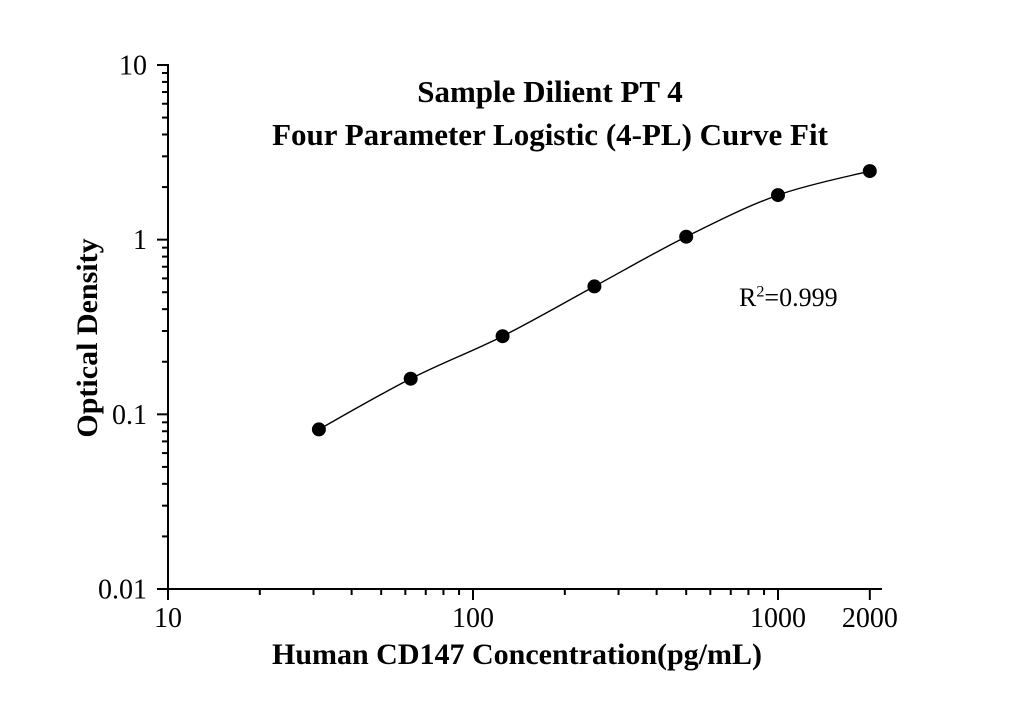  What do you see at coordinates (550, 134) in the screenshot?
I see `chart-title-line-2: Four Parameter Logistic (4-PL) Curve Fit` at bounding box center [550, 134].